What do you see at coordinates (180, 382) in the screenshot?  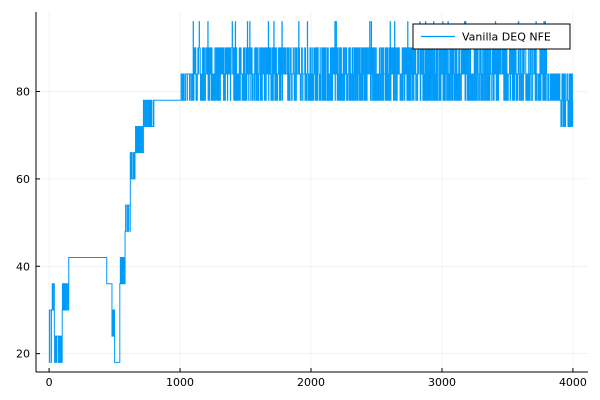 I see `x-tick-label: 1000` at bounding box center [180, 382].